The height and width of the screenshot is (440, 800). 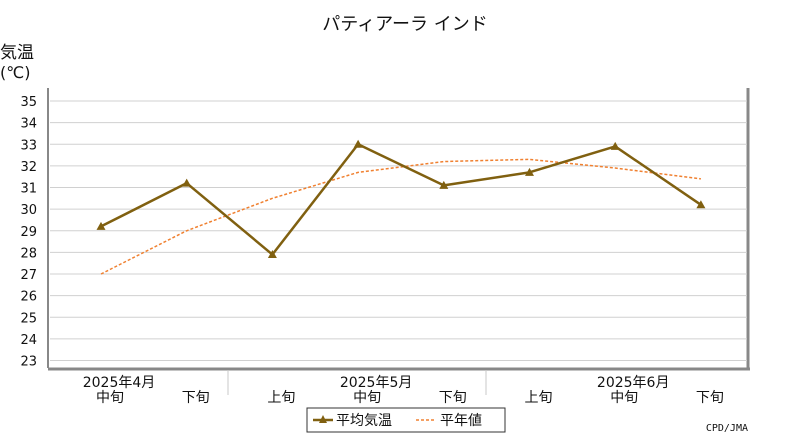 I want to click on y-tick-label: 31, so click(x=28, y=189).